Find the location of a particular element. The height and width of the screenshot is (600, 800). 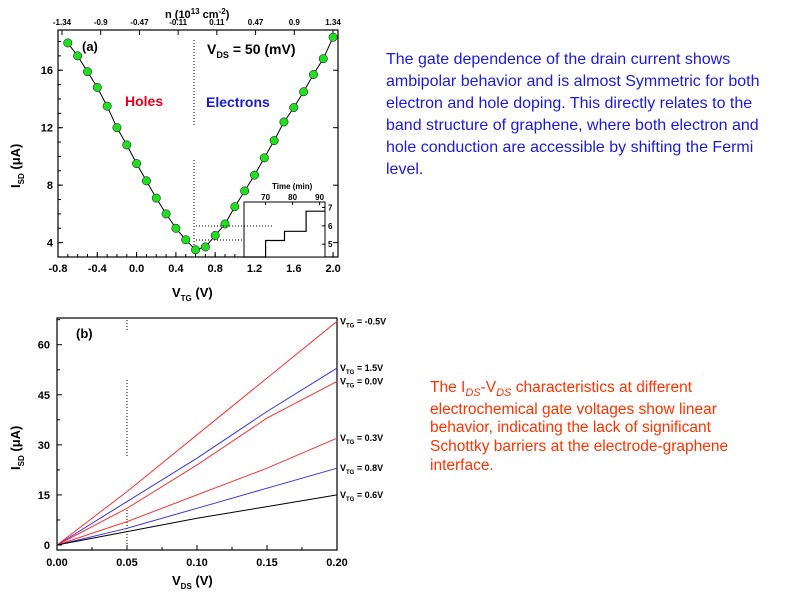

b-series-label: VTG = -0.5V is located at coordinates (363, 322).